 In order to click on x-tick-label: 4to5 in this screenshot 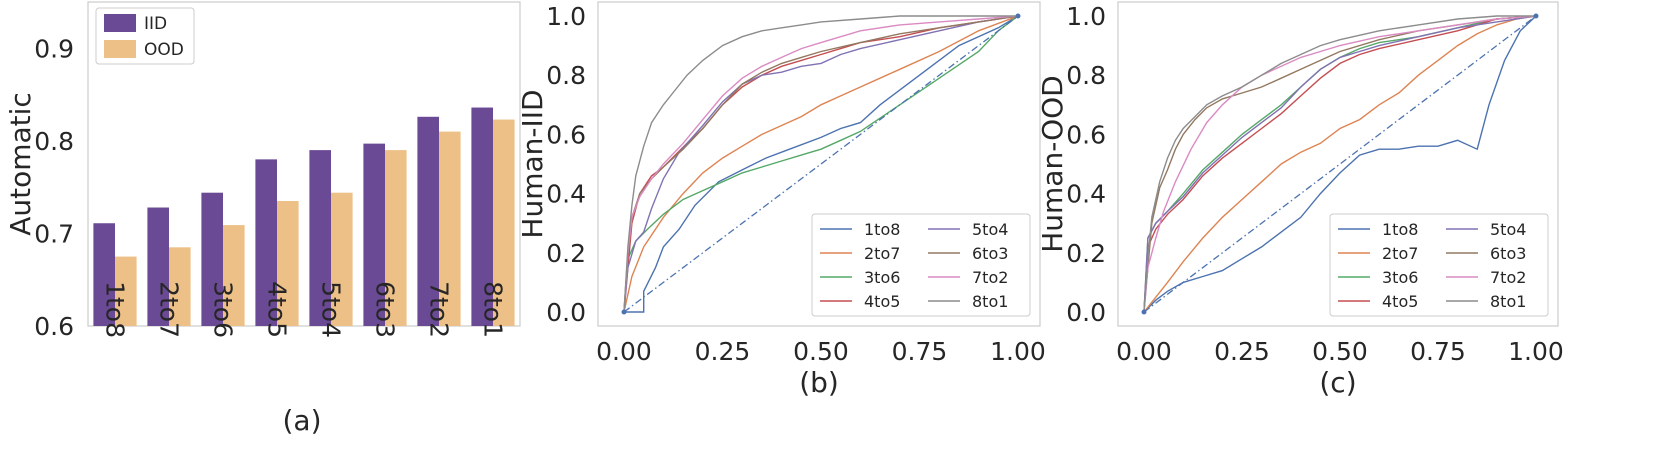, I will do `click(276, 309)`.